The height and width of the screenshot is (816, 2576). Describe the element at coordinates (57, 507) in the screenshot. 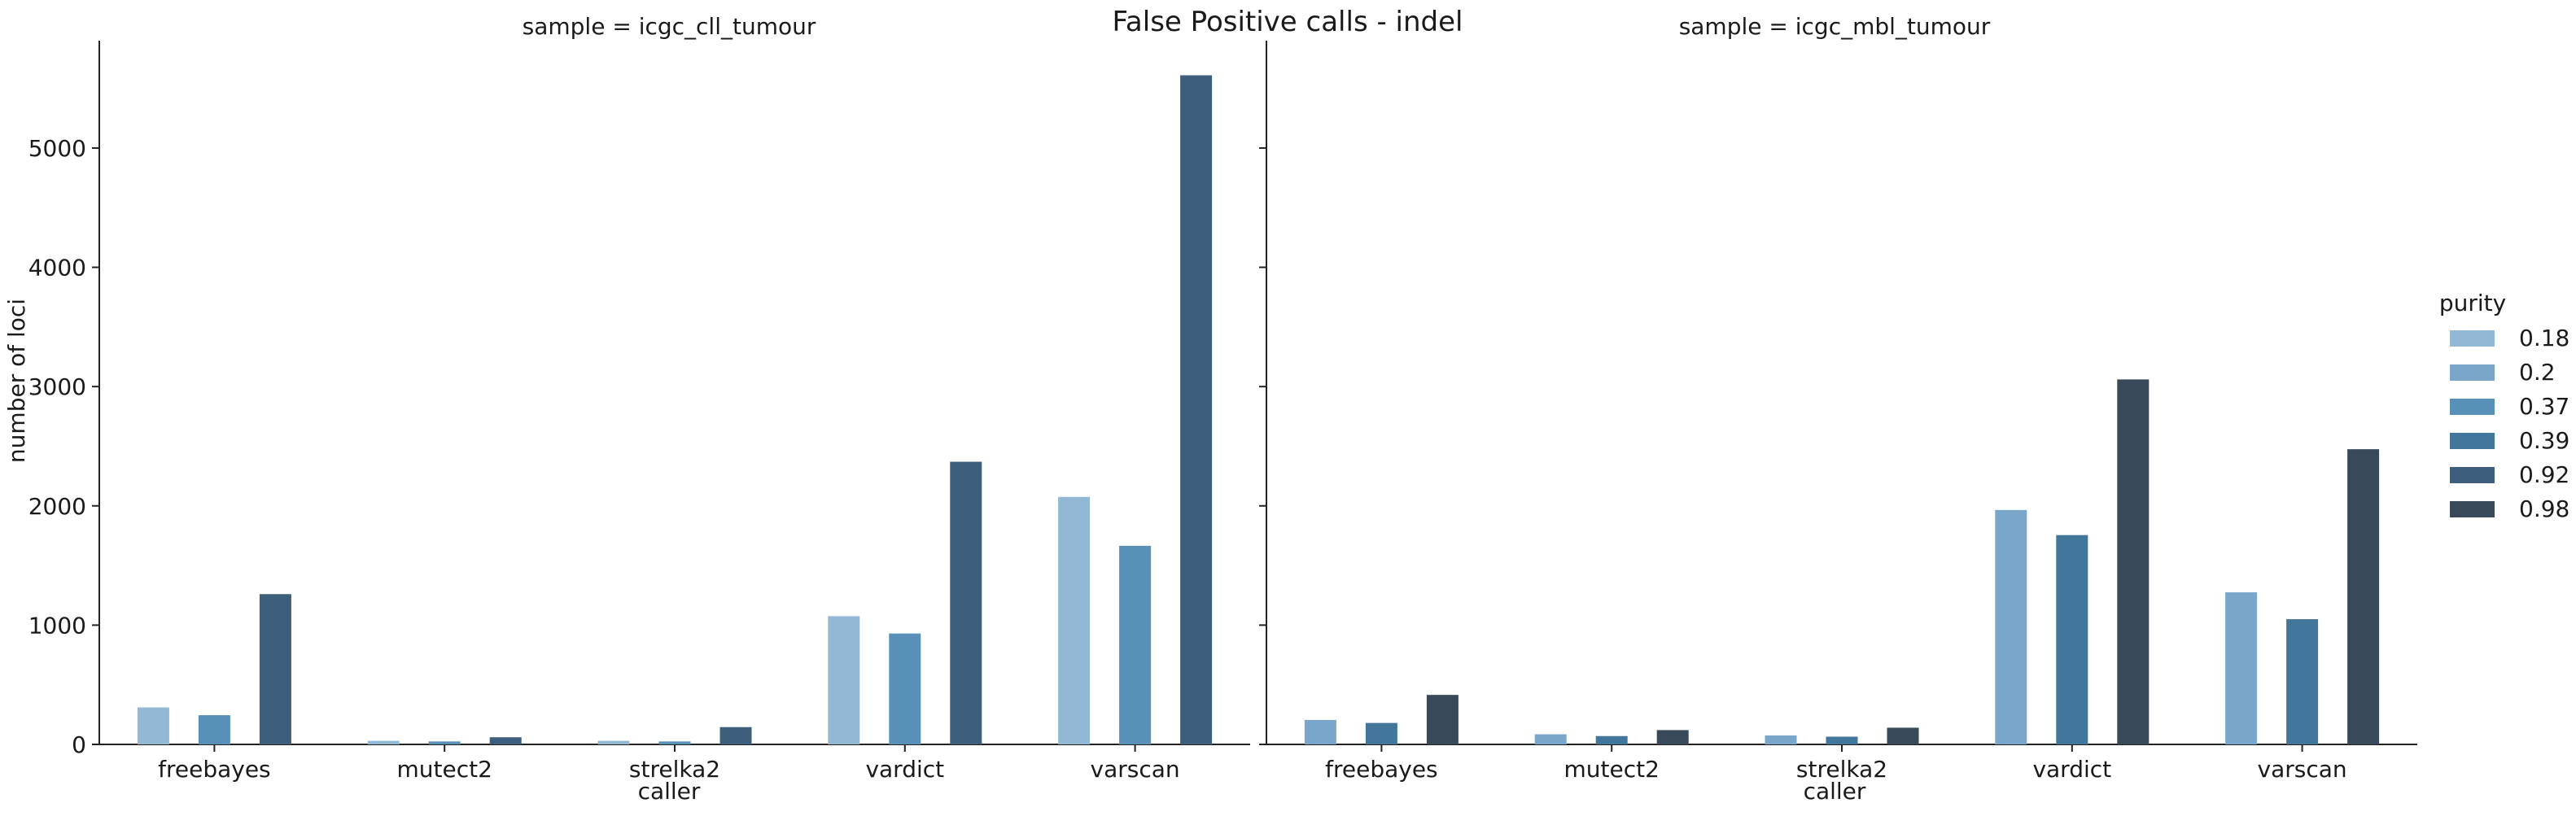

I see `y-tick-label: 2000` at that location.